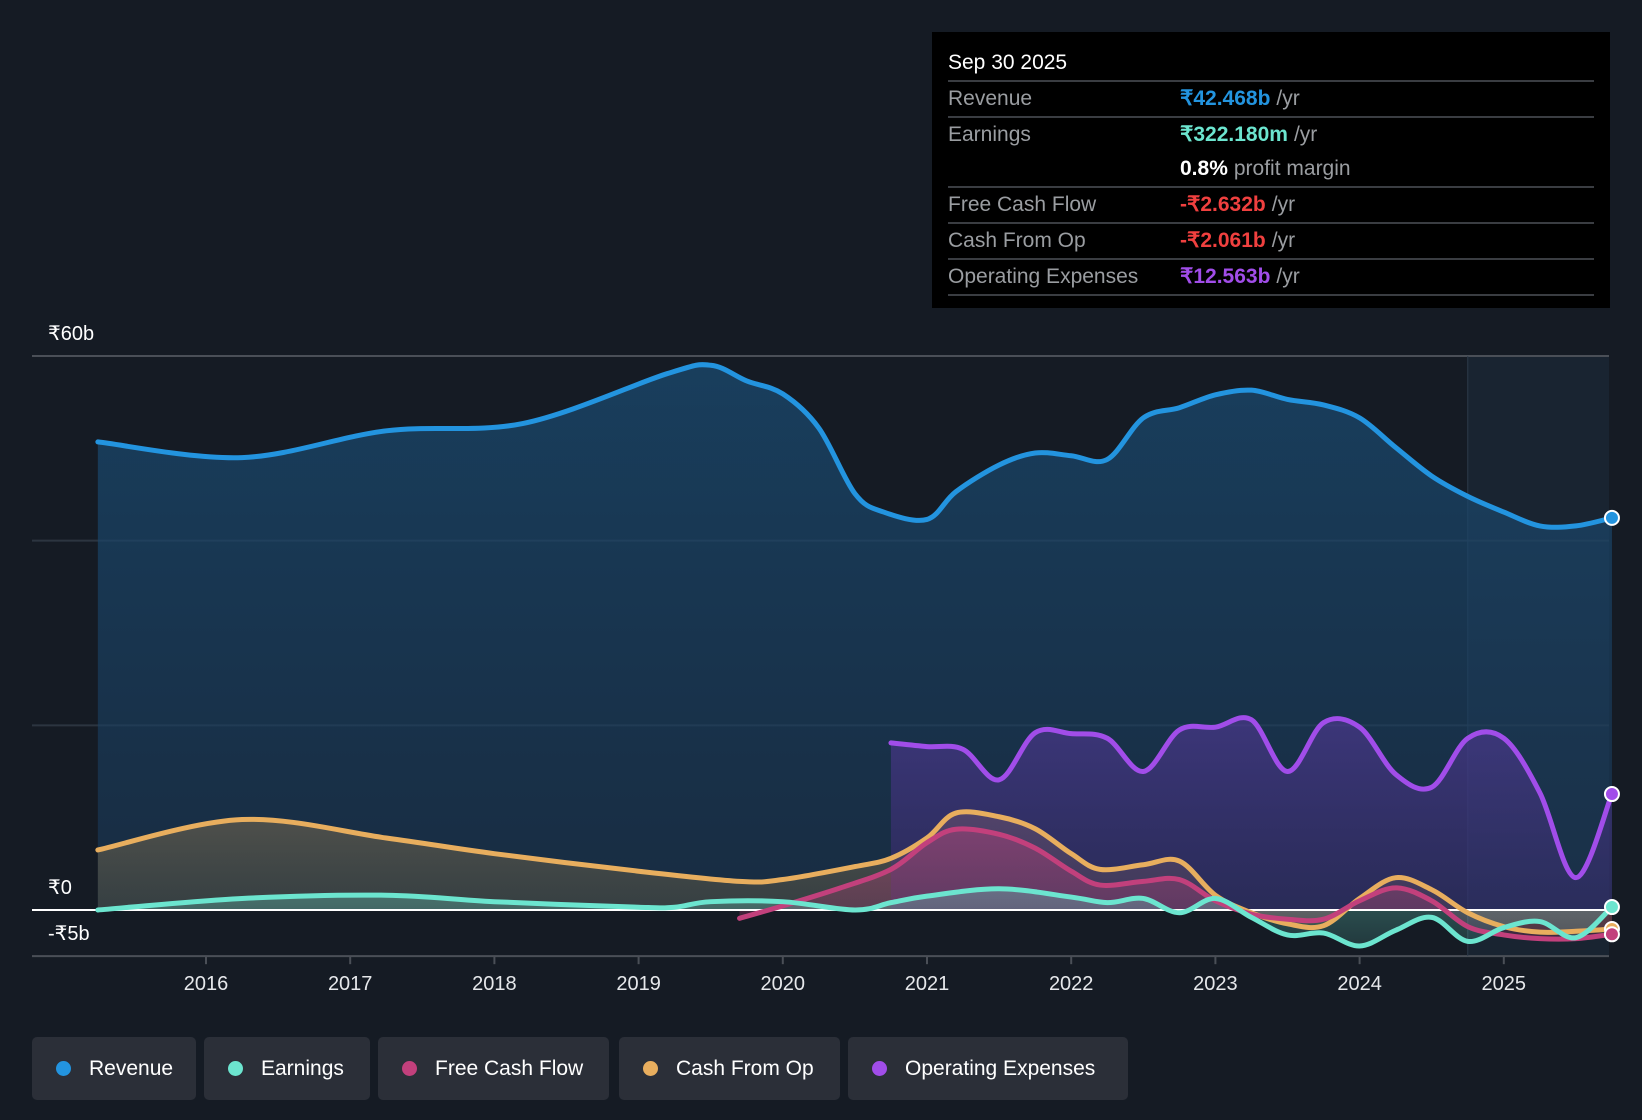 The height and width of the screenshot is (1120, 1642). Describe the element at coordinates (1000, 1068) in the screenshot. I see `legend-label: Operating Expenses` at that location.